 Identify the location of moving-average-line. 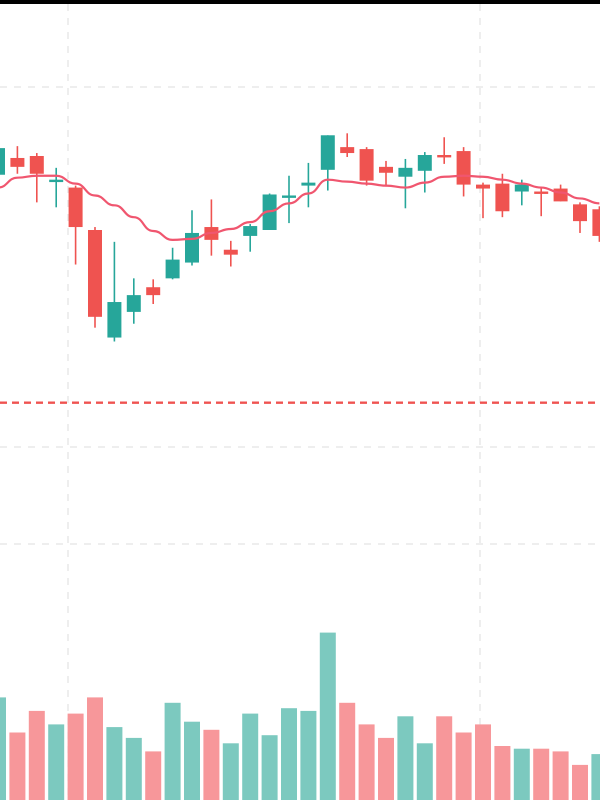
(300, 207).